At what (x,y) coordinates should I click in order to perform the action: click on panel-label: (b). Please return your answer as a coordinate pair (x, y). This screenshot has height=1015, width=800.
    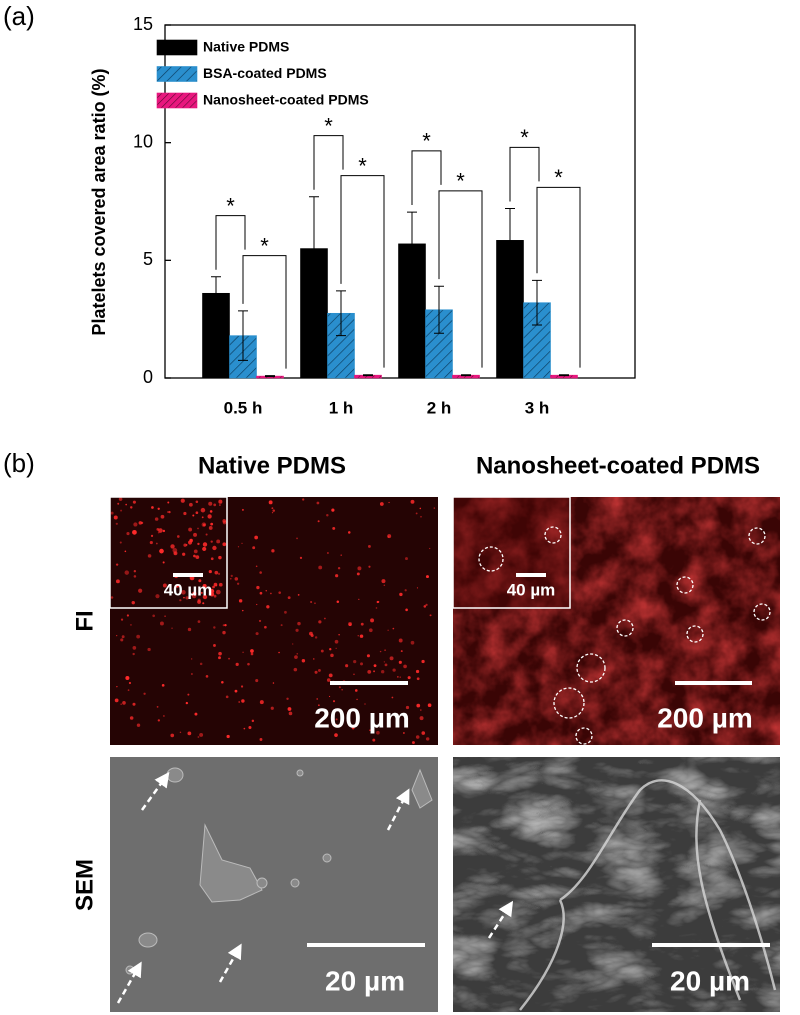
    Looking at the image, I should click on (19, 463).